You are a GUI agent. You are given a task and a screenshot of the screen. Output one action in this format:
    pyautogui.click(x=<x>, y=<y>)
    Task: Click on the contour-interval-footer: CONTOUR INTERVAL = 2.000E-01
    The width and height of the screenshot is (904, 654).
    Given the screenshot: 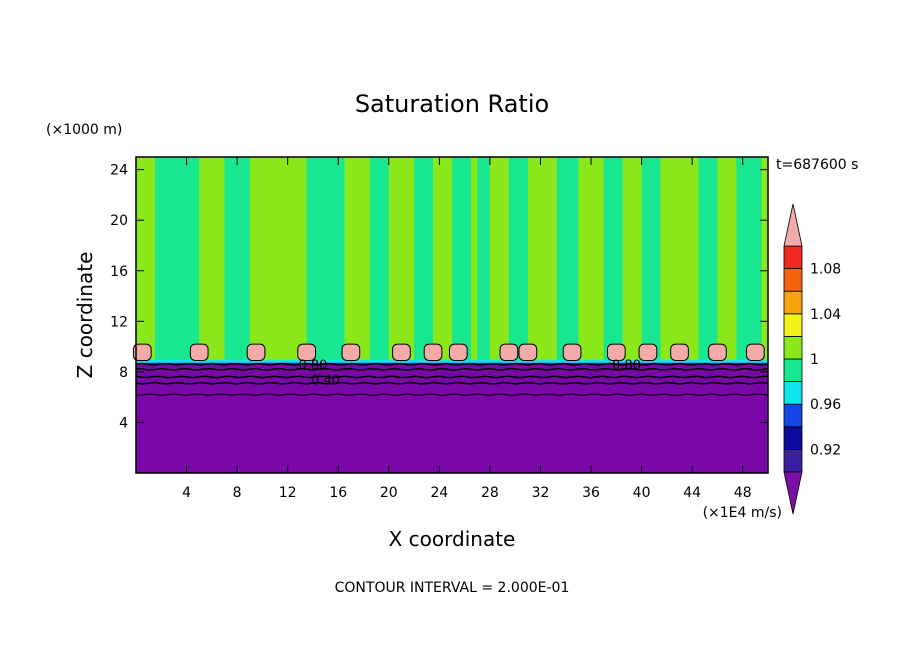 What is the action you would take?
    pyautogui.click(x=452, y=588)
    